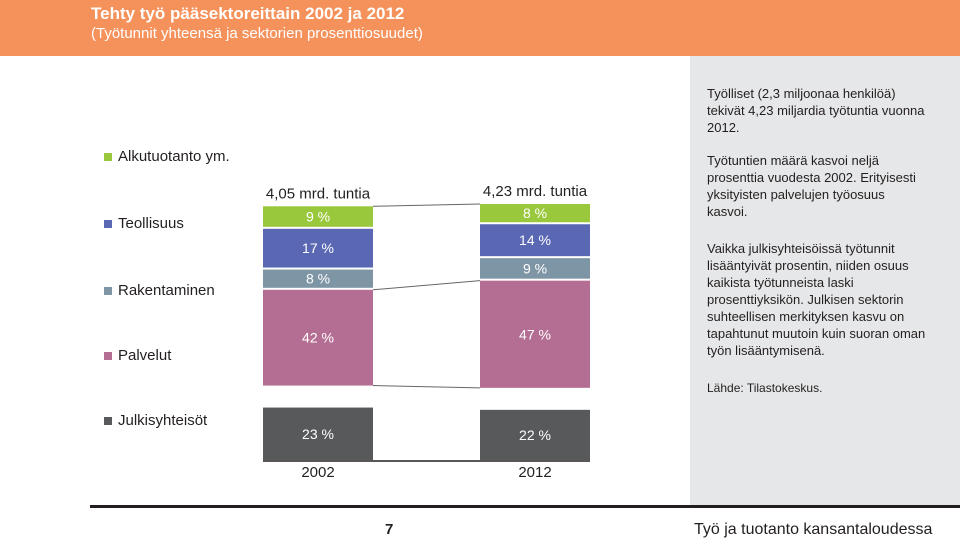  Describe the element at coordinates (248, 13) in the screenshot. I see `page-title: Tehty työ pääsektoreittain 2002 ja 2012` at that location.